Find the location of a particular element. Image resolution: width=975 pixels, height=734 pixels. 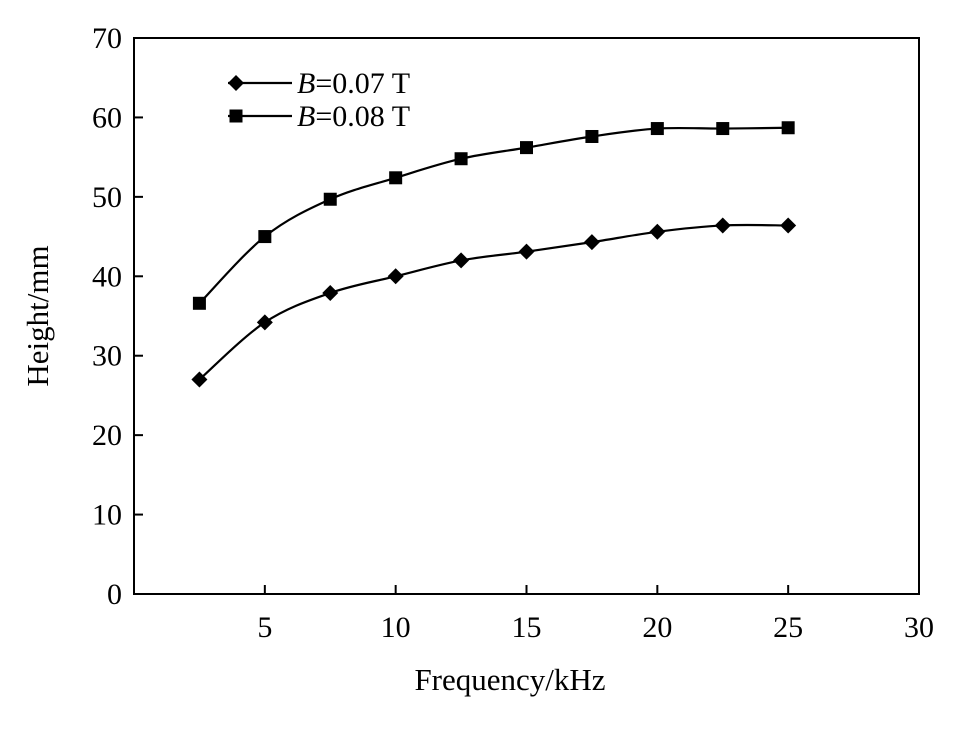

x-tick-label: 15 is located at coordinates (527, 627).